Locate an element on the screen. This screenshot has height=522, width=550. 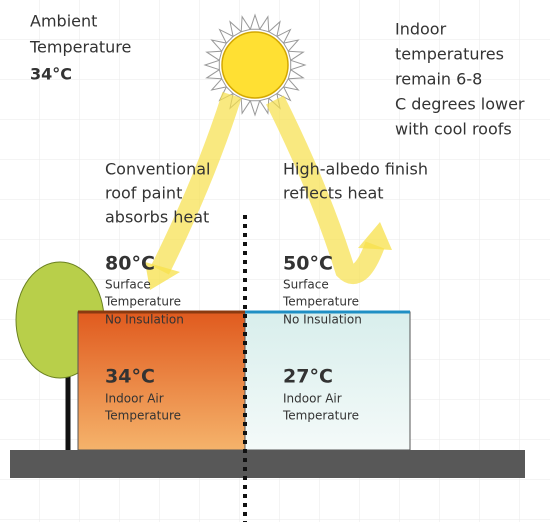
indoor-value: 27°C is located at coordinates (308, 377).